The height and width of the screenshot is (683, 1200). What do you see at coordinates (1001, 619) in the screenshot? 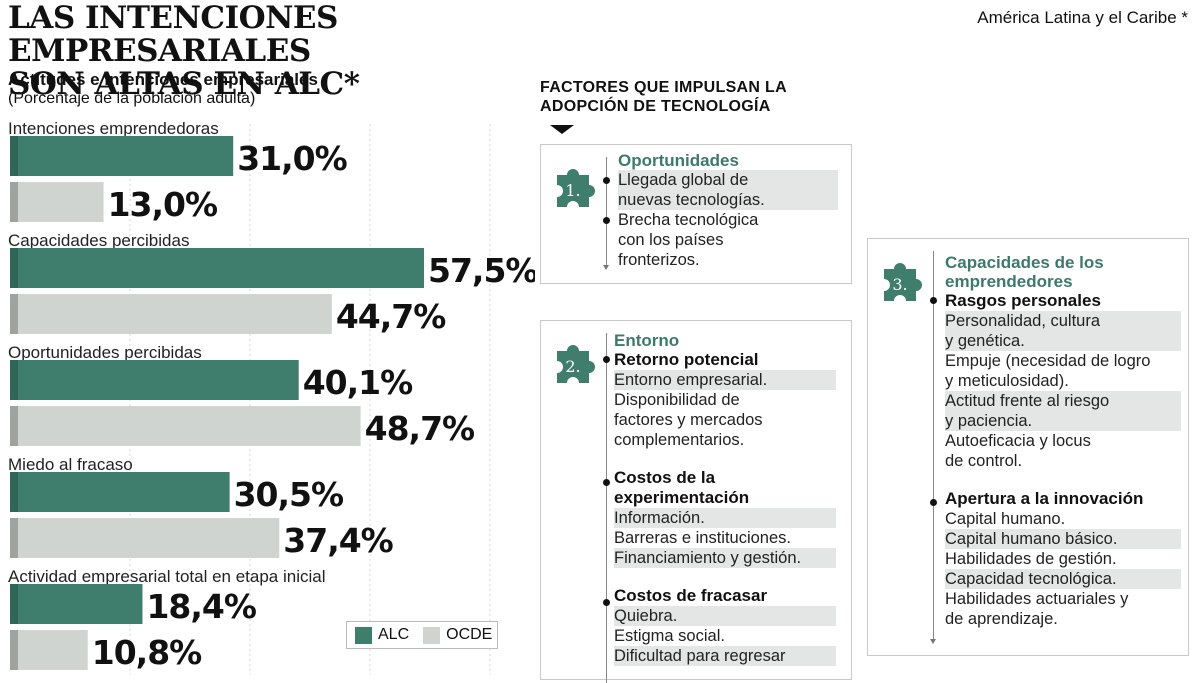
I see `box-3-line: de aprendizaje.` at bounding box center [1001, 619].